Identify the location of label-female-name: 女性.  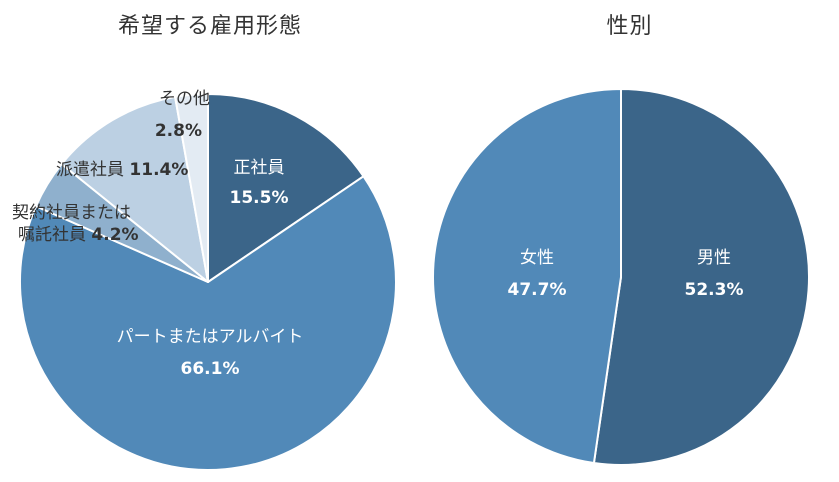
(537, 258).